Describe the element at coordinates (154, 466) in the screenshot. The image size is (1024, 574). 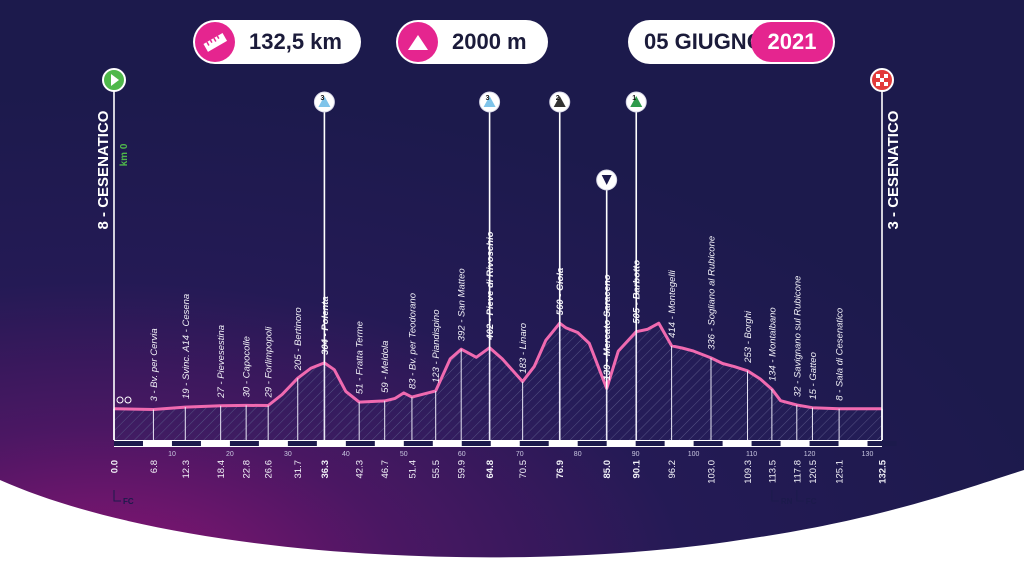
I see `waypoint-km-label: 6.8` at that location.